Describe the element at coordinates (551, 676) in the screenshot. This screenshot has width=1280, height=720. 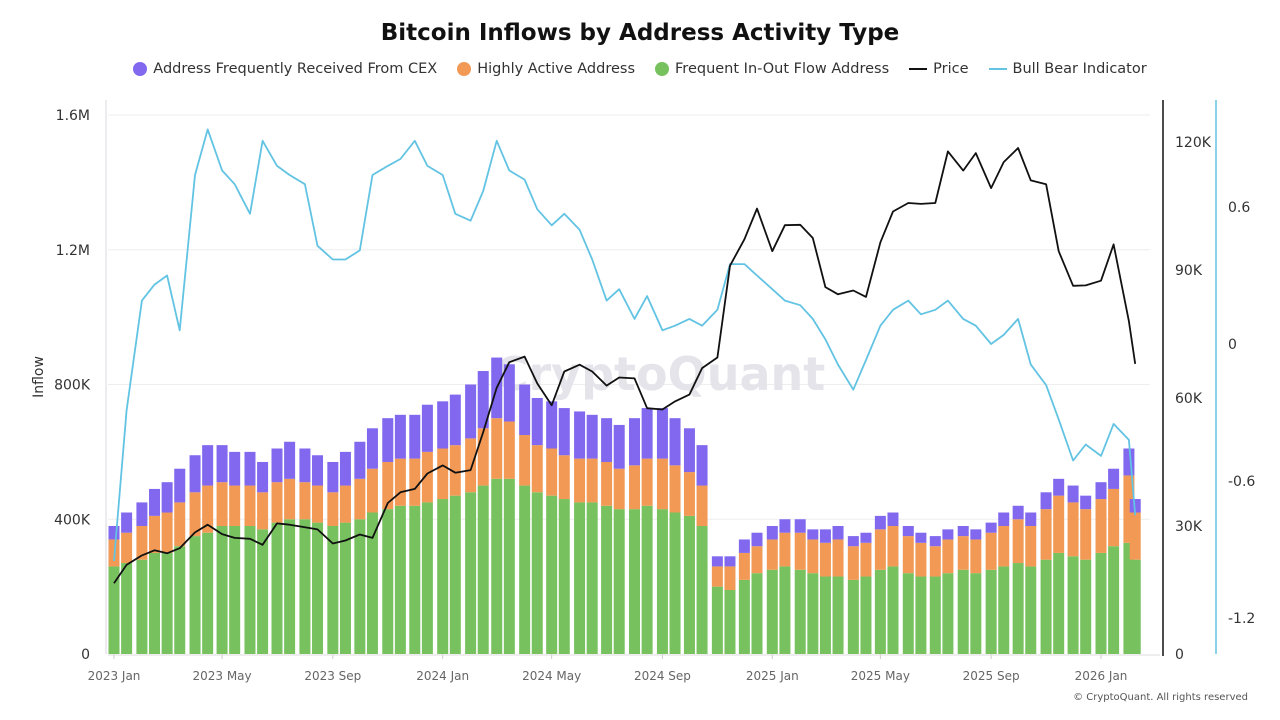
I see `x-tick-label: 2024 May` at that location.